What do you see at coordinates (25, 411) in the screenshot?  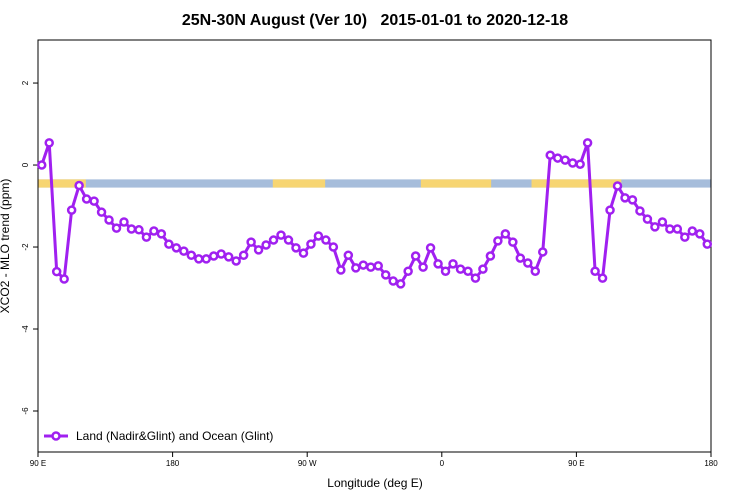 I see `y-tick-label: -6` at bounding box center [25, 411].